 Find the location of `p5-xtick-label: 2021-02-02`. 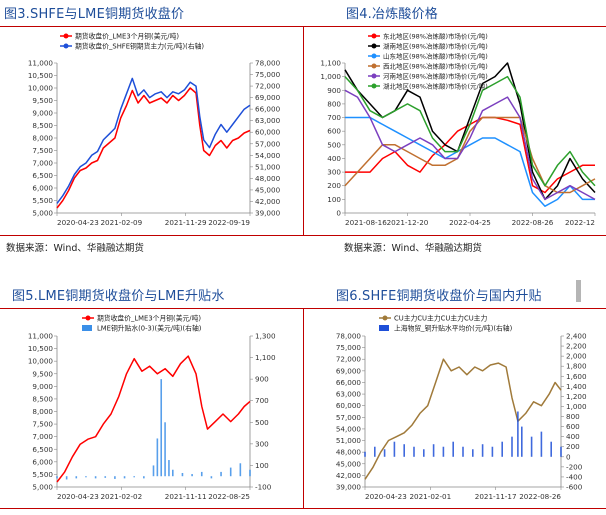

p5-xtick-label: 2021-02-02 is located at coordinates (121, 496).